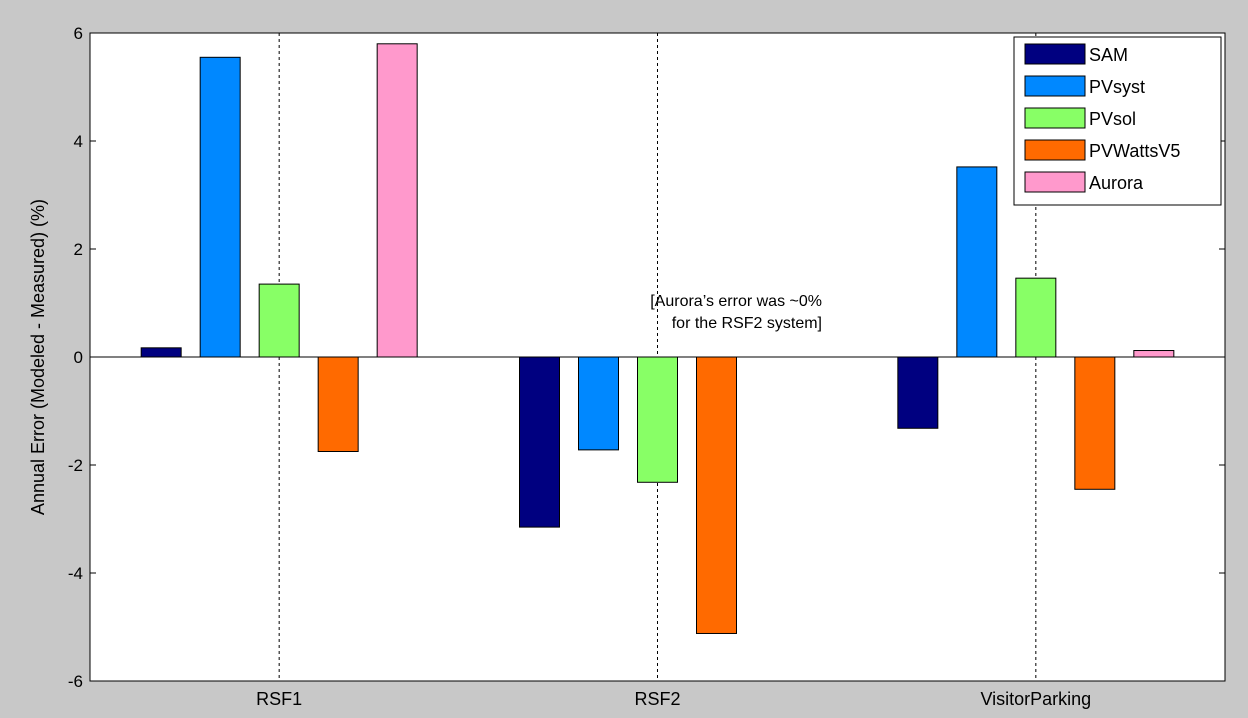  Describe the element at coordinates (78, 141) in the screenshot. I see `y-tick-label: 4` at that location.